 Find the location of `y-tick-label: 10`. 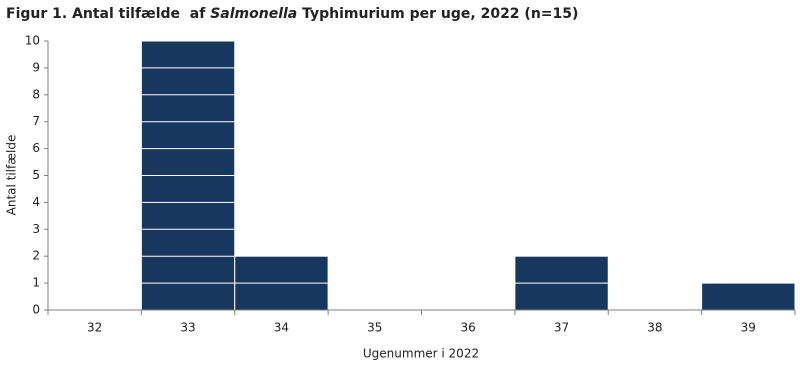

y-tick-label: 10 is located at coordinates (32, 41).